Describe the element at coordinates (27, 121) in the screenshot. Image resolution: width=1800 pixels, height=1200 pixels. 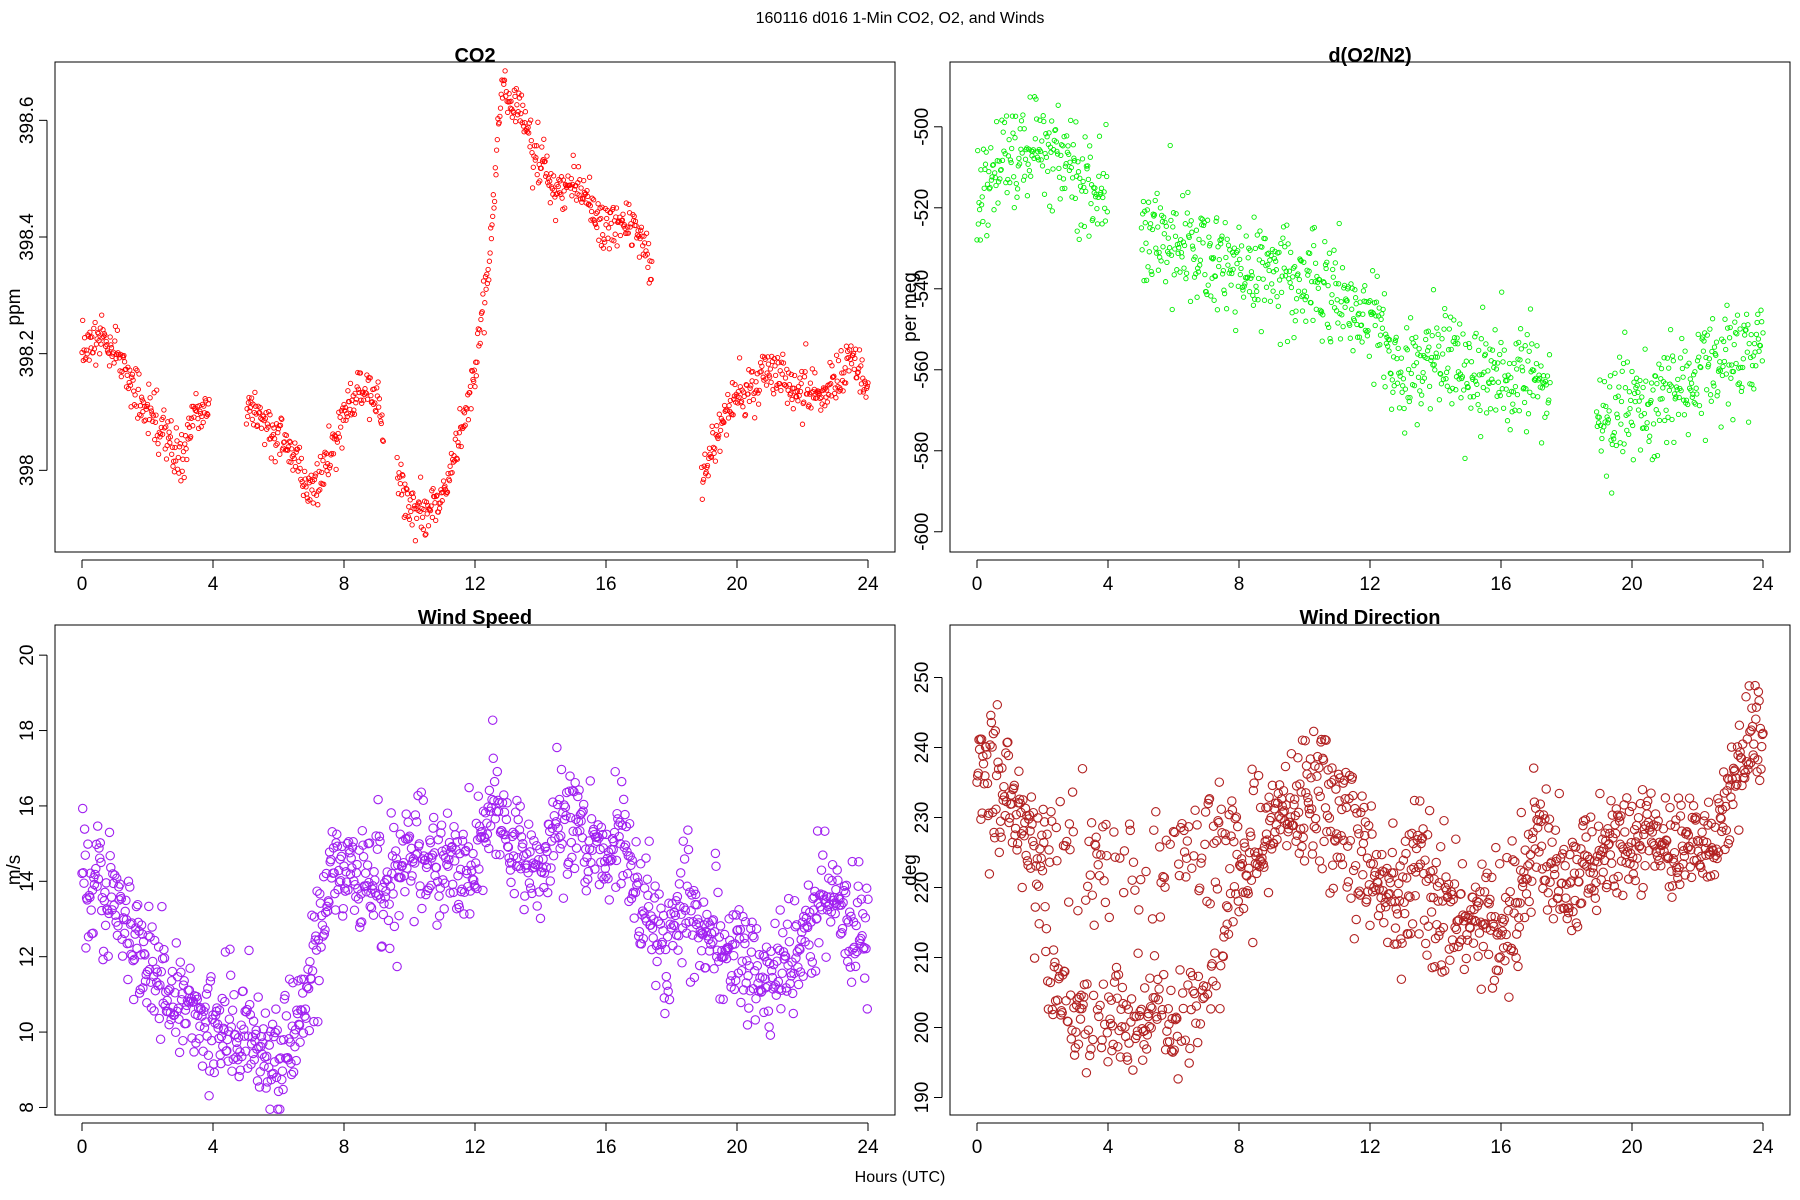
I see `y-tick-label: 398.6` at that location.